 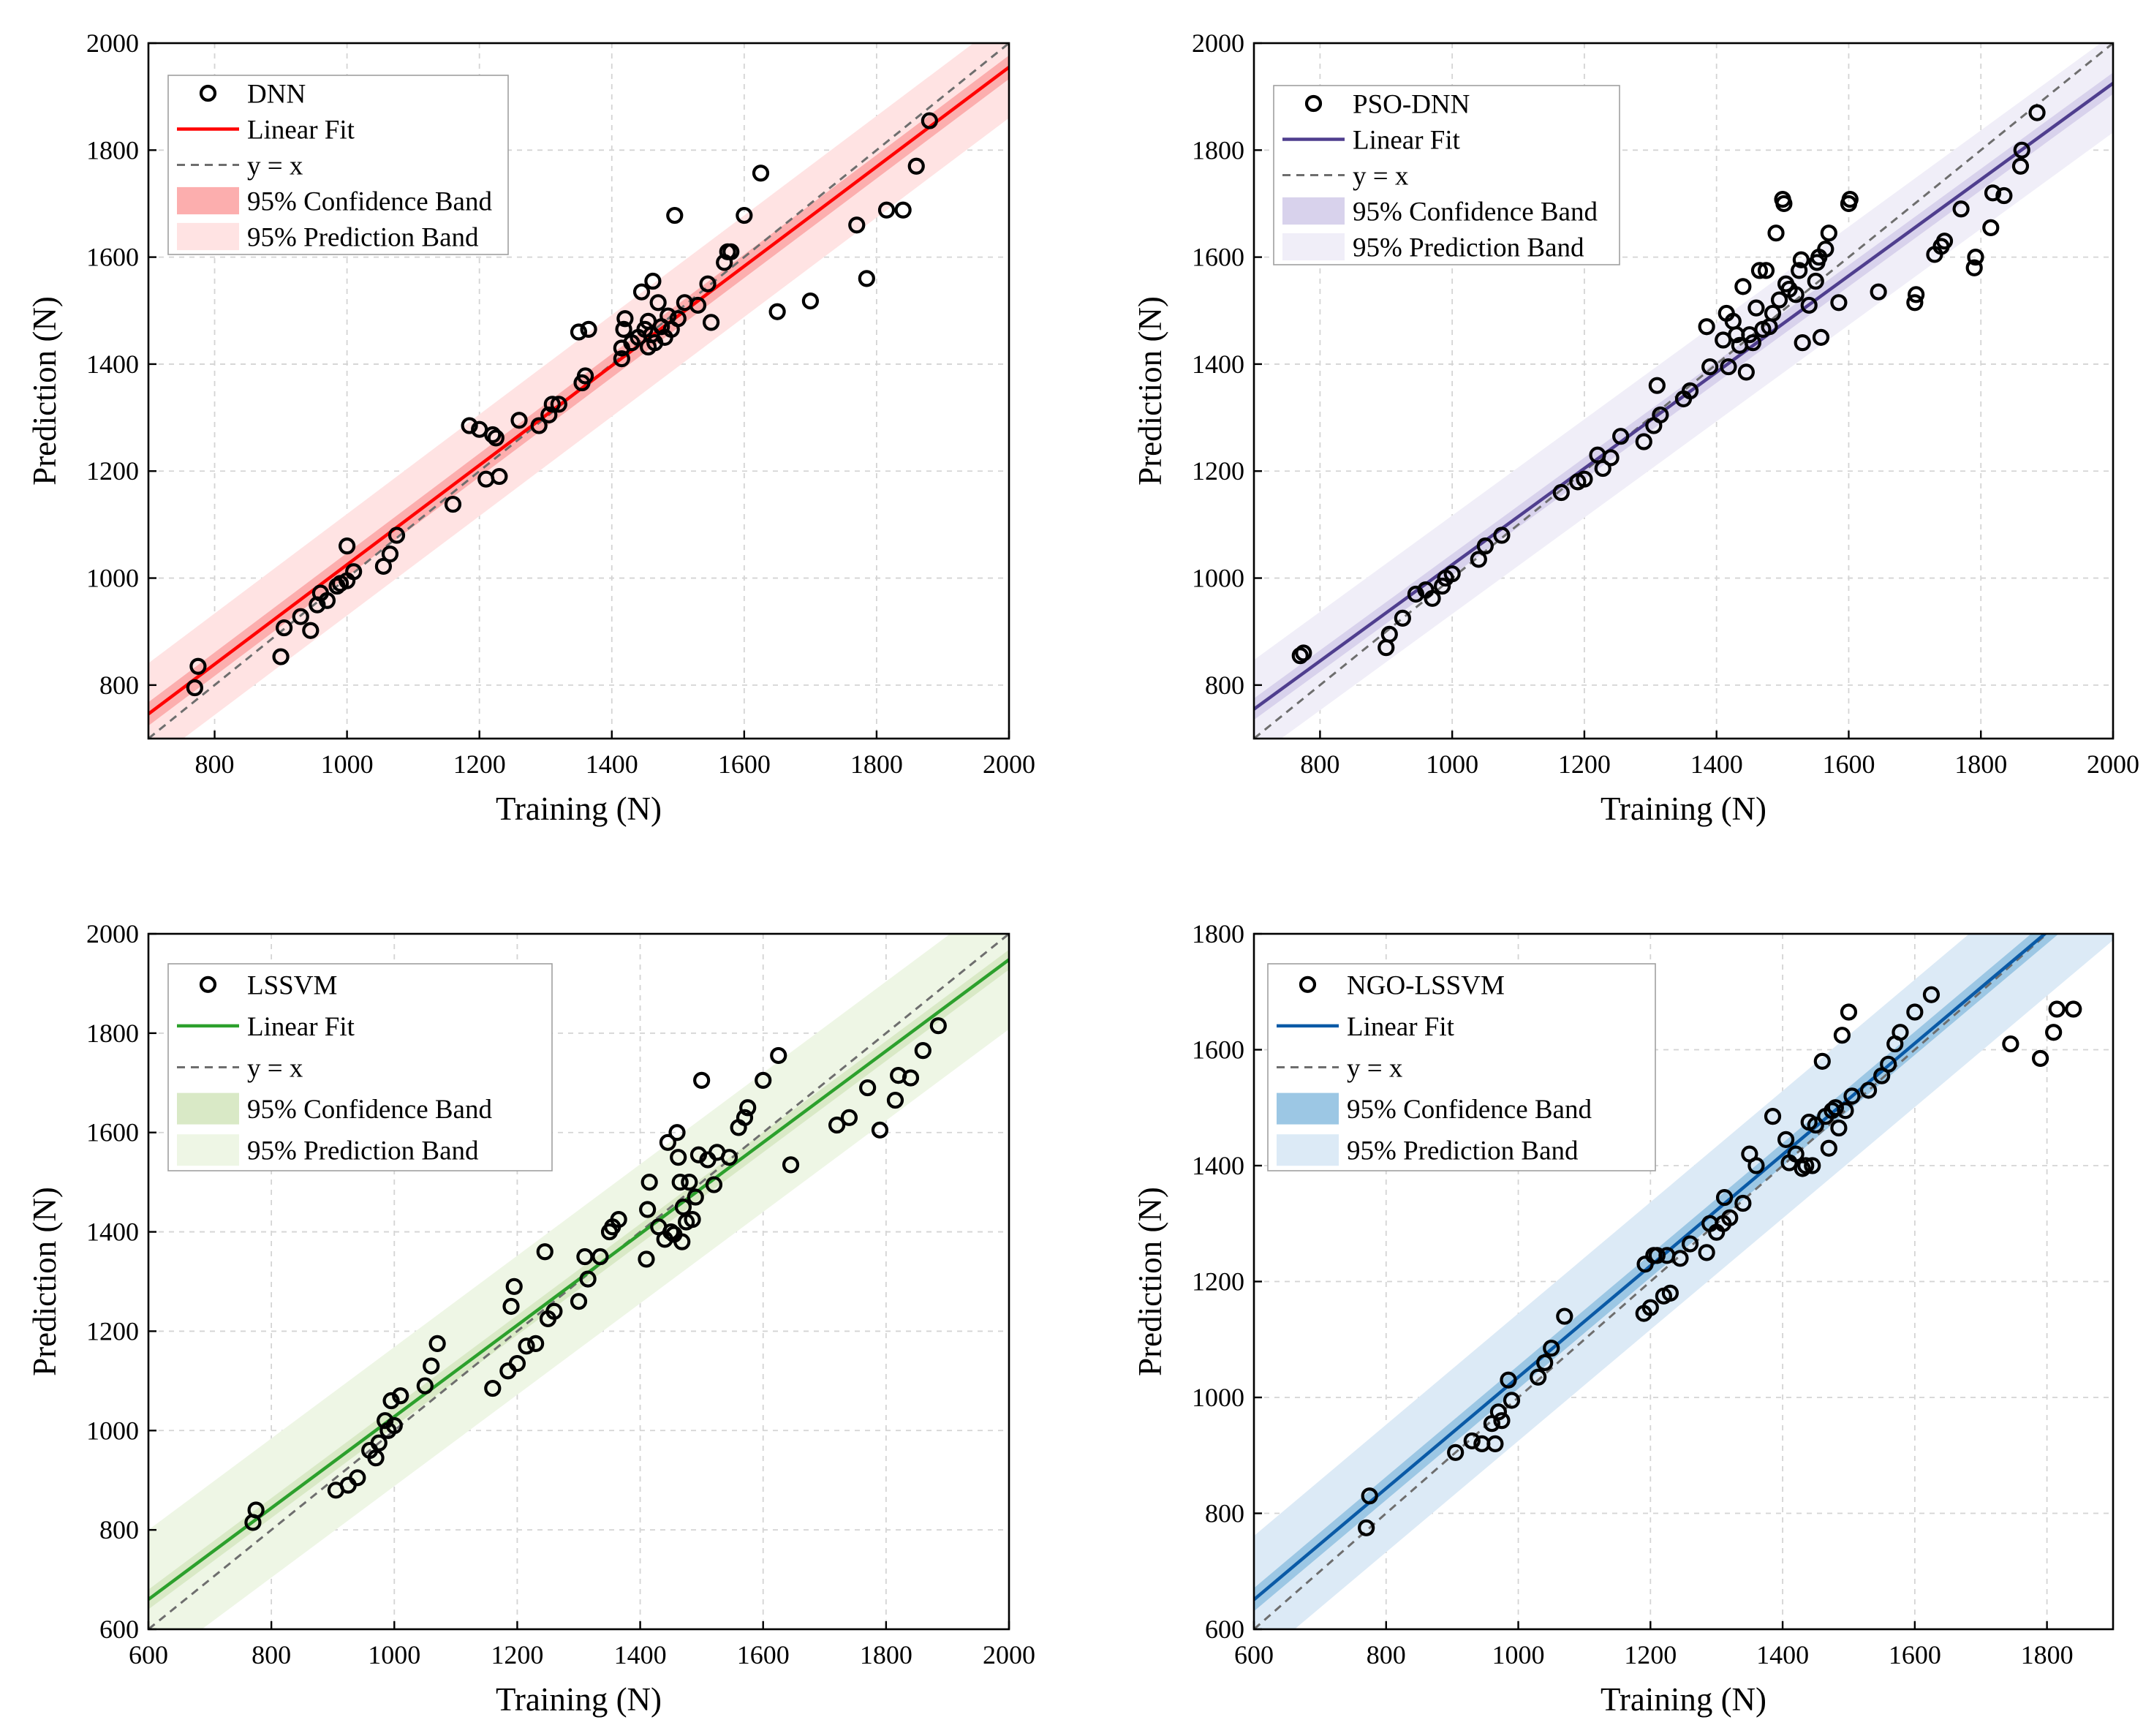 What do you see at coordinates (2047, 1654) in the screenshot?
I see `x-tick-label: 1800` at bounding box center [2047, 1654].